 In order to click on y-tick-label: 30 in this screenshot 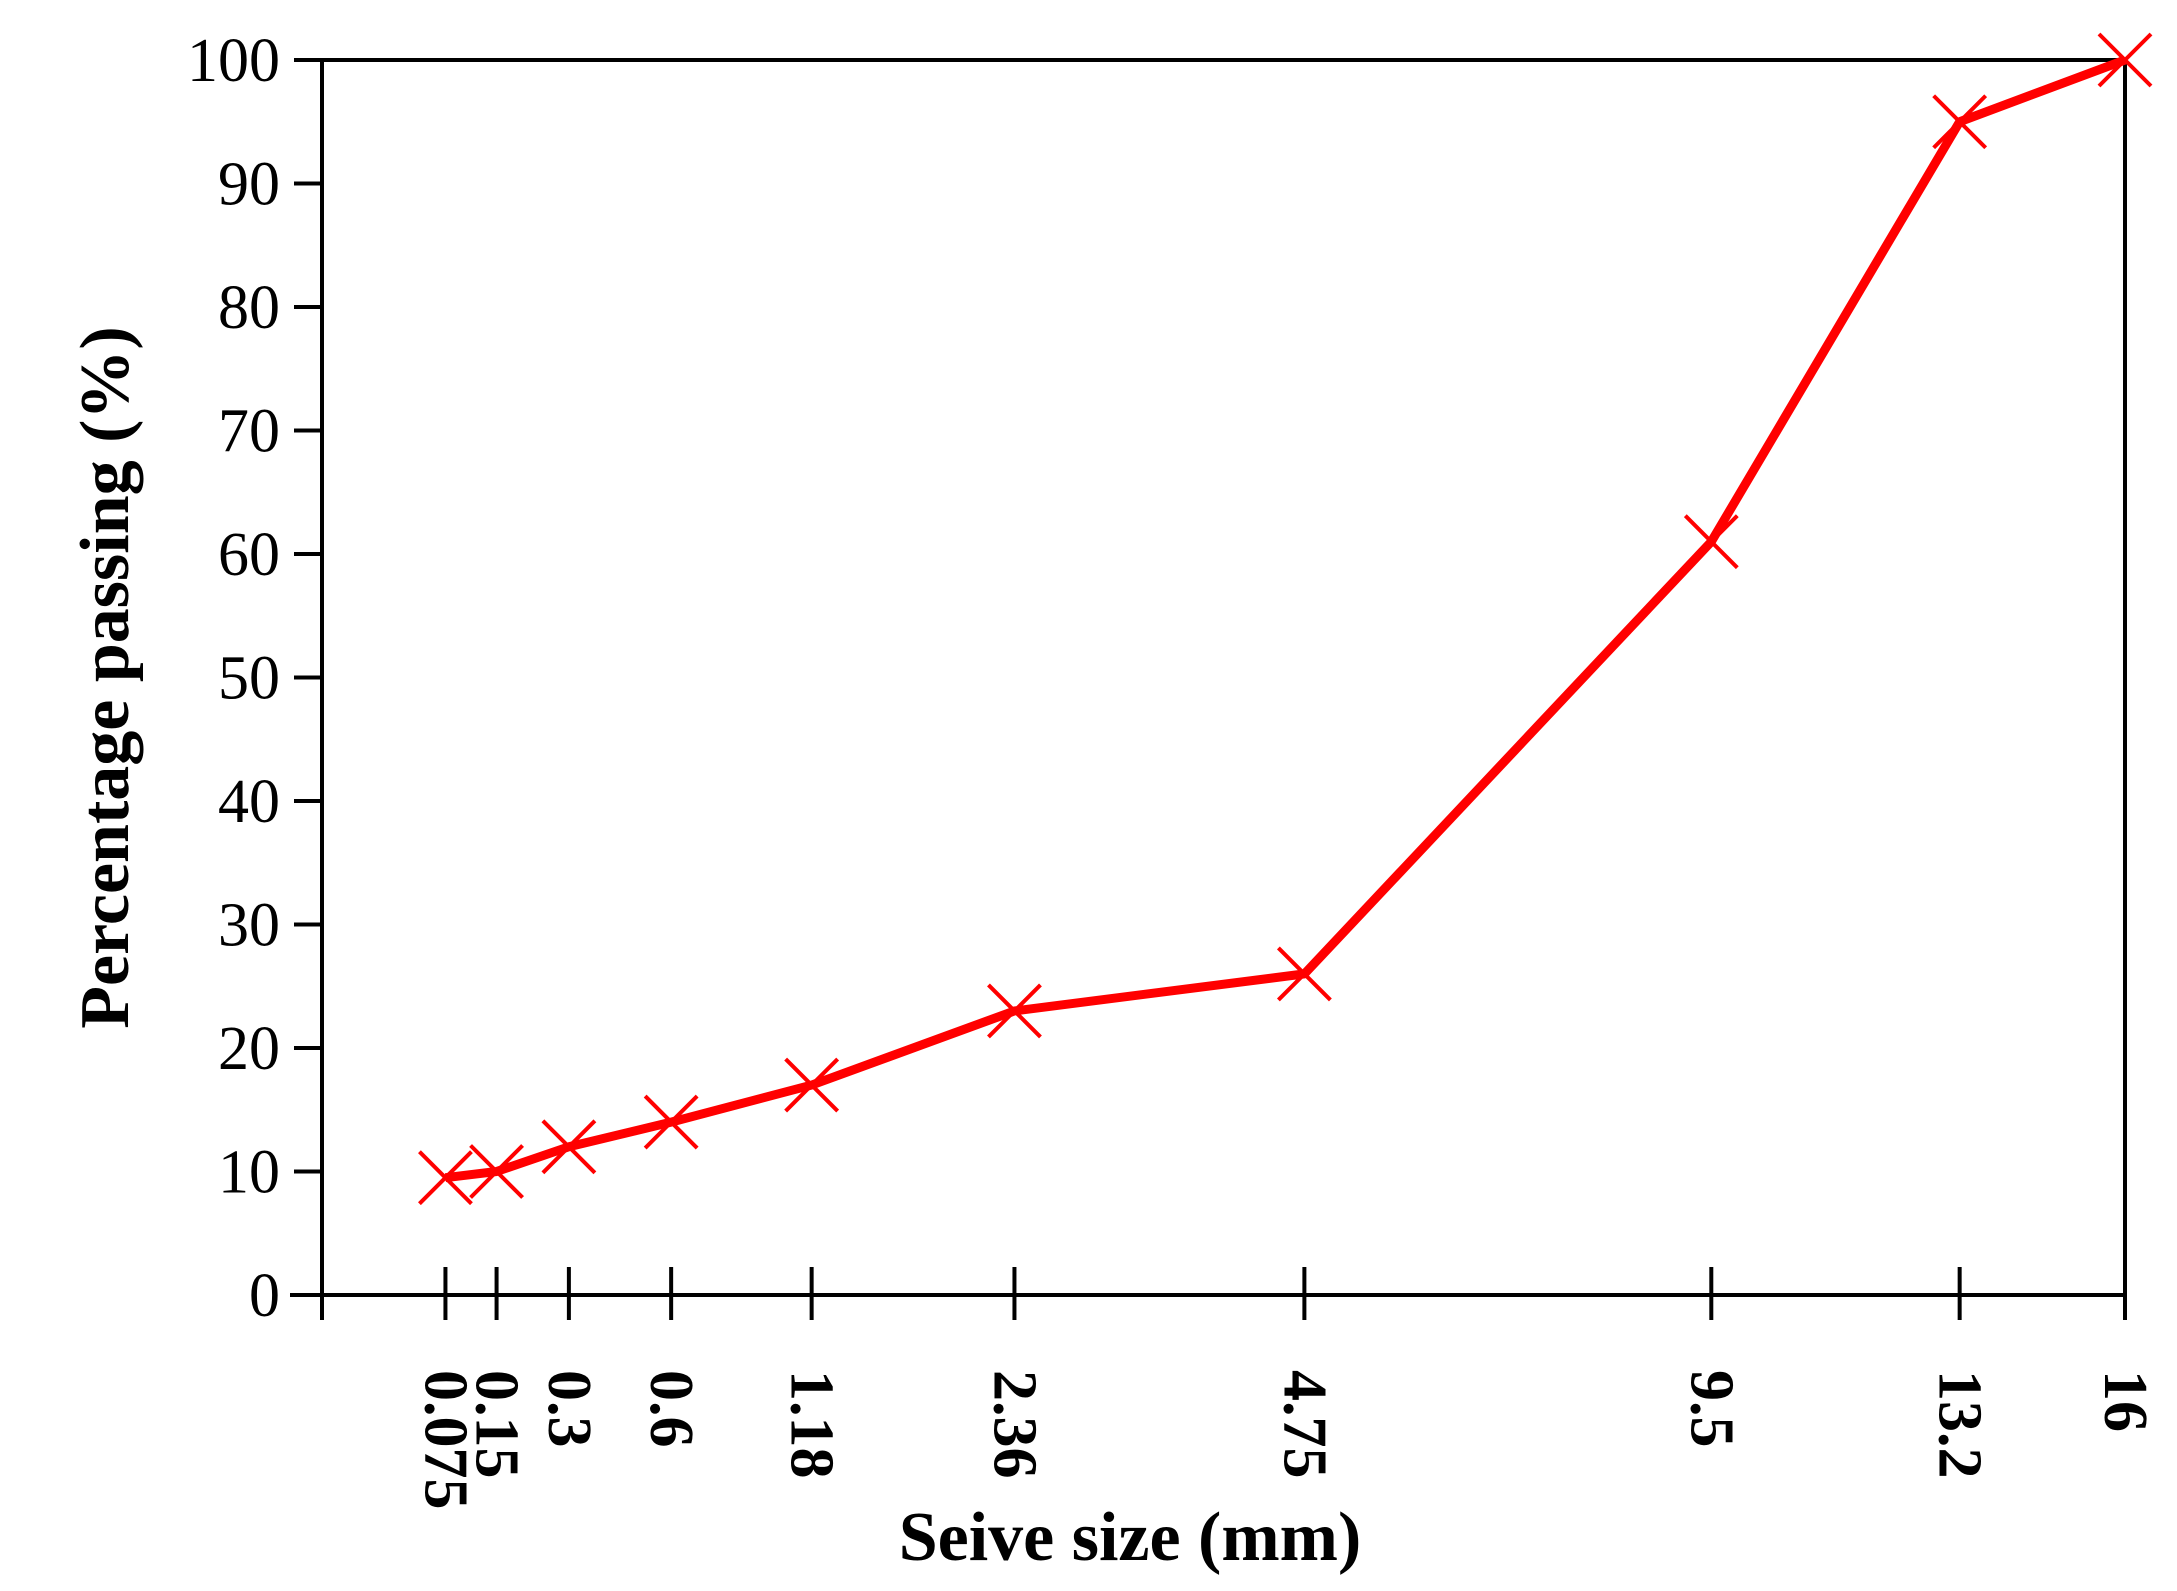, I will do `click(249, 926)`.